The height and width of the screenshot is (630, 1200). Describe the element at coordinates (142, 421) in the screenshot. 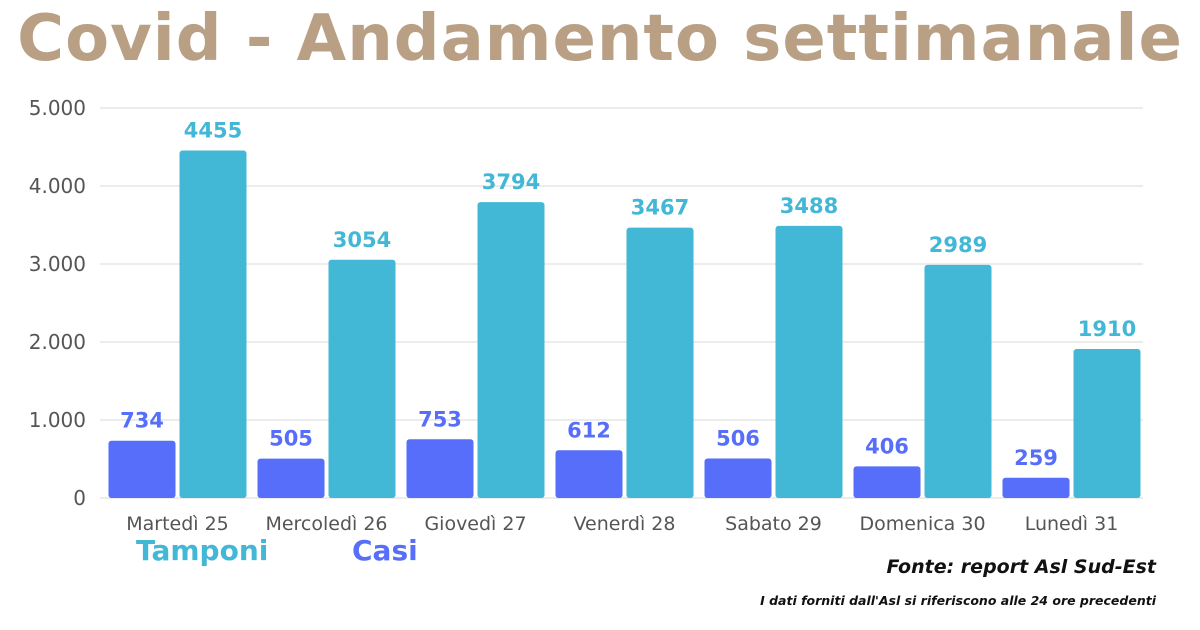

I see `data-label: 734` at that location.